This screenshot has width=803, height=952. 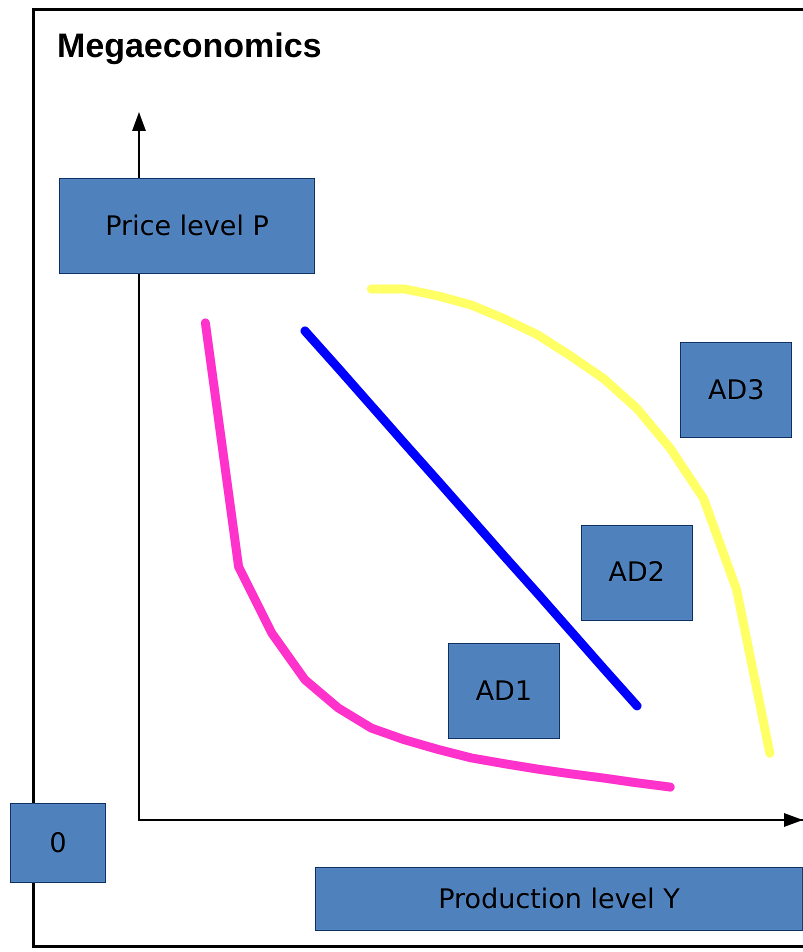 What do you see at coordinates (736, 390) in the screenshot?
I see `name-tag: AD3` at bounding box center [736, 390].